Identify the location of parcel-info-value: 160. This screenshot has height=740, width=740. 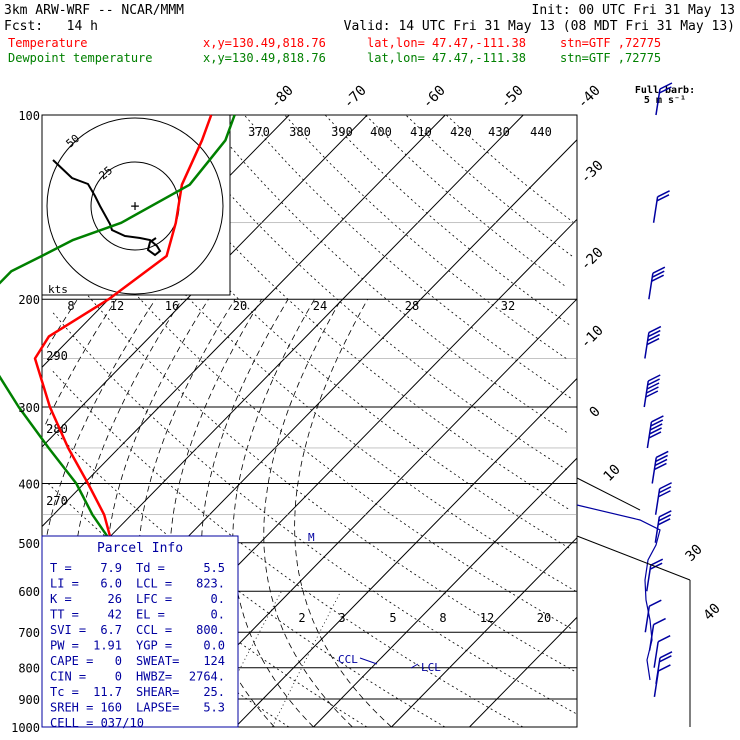
(111, 708).